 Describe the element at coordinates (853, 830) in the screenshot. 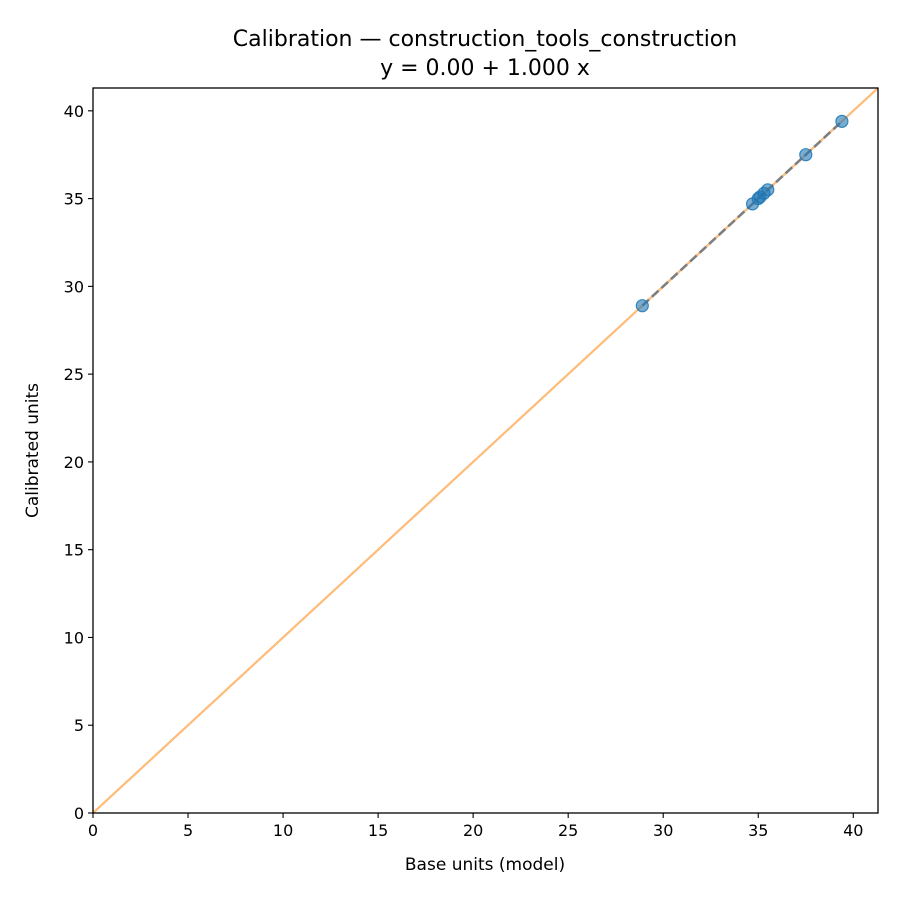

I see `x-tick-label: 40` at that location.